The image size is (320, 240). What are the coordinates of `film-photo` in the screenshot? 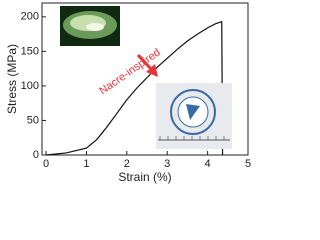 It's located at (194, 116).